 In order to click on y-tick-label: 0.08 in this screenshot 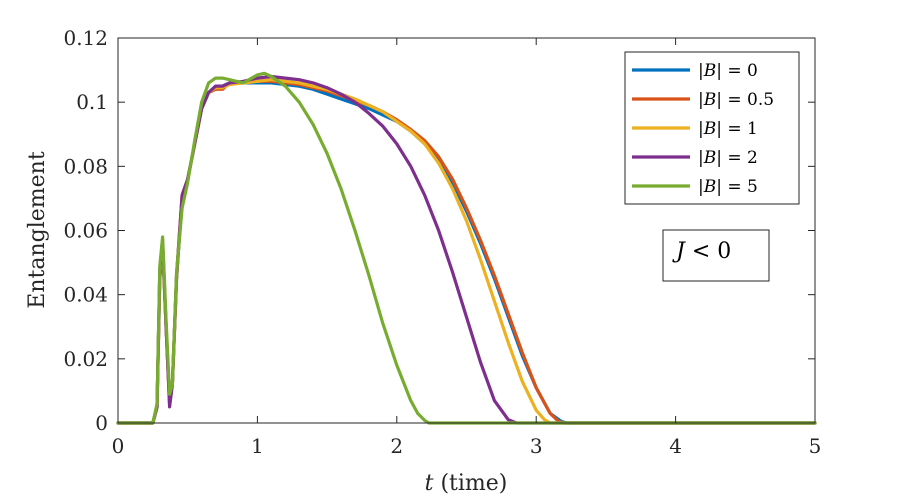, I will do `click(85, 166)`.